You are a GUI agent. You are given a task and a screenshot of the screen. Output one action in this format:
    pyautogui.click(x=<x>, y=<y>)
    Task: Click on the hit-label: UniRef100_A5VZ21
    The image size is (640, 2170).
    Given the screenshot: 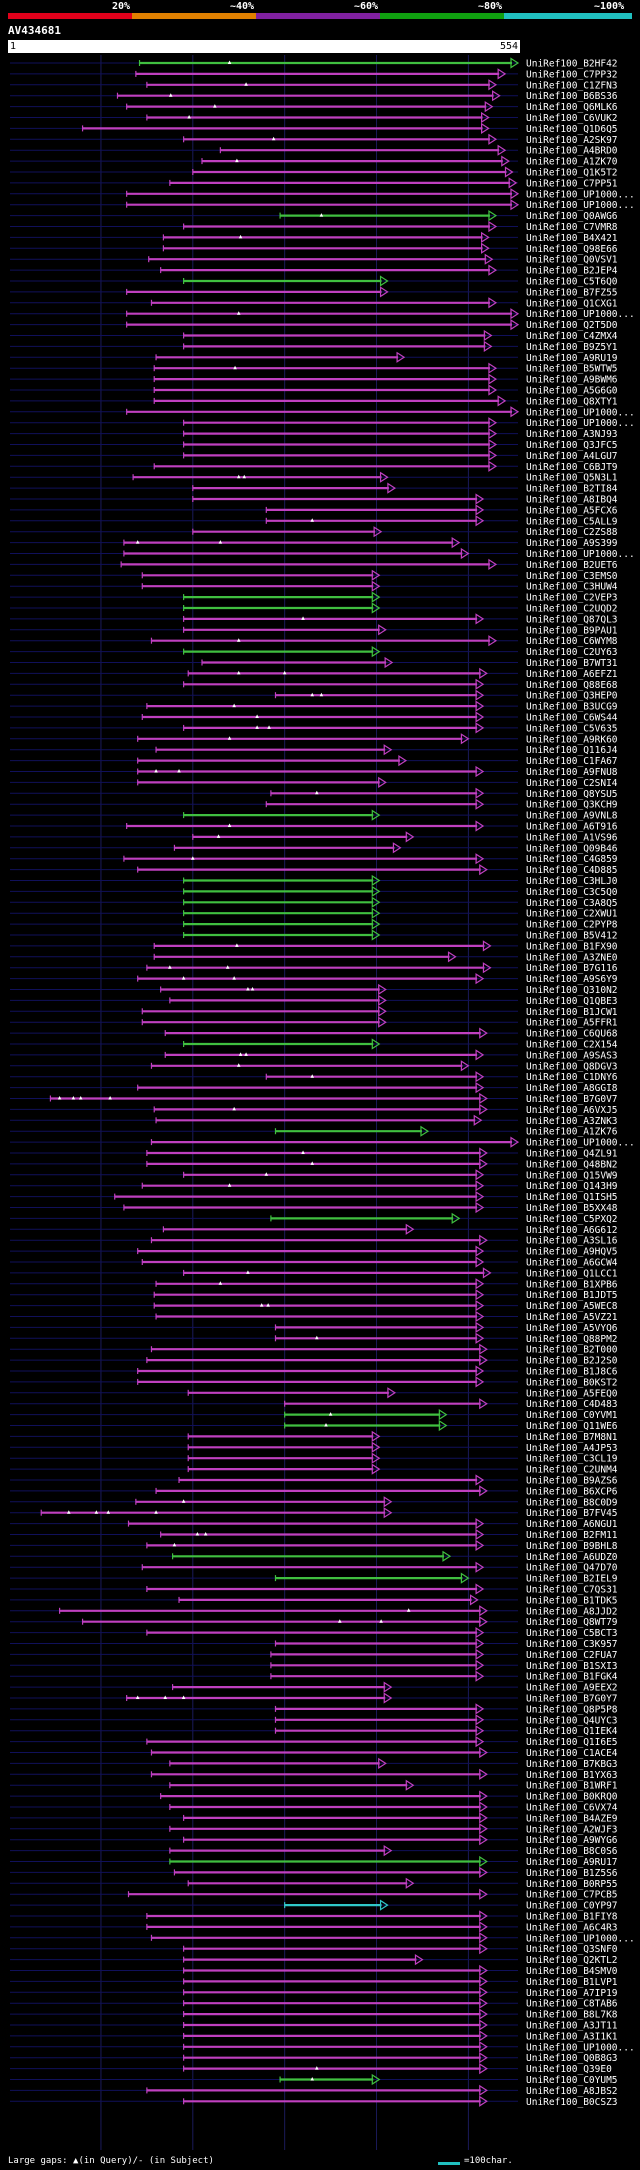 What is the action you would take?
    pyautogui.click(x=572, y=1317)
    